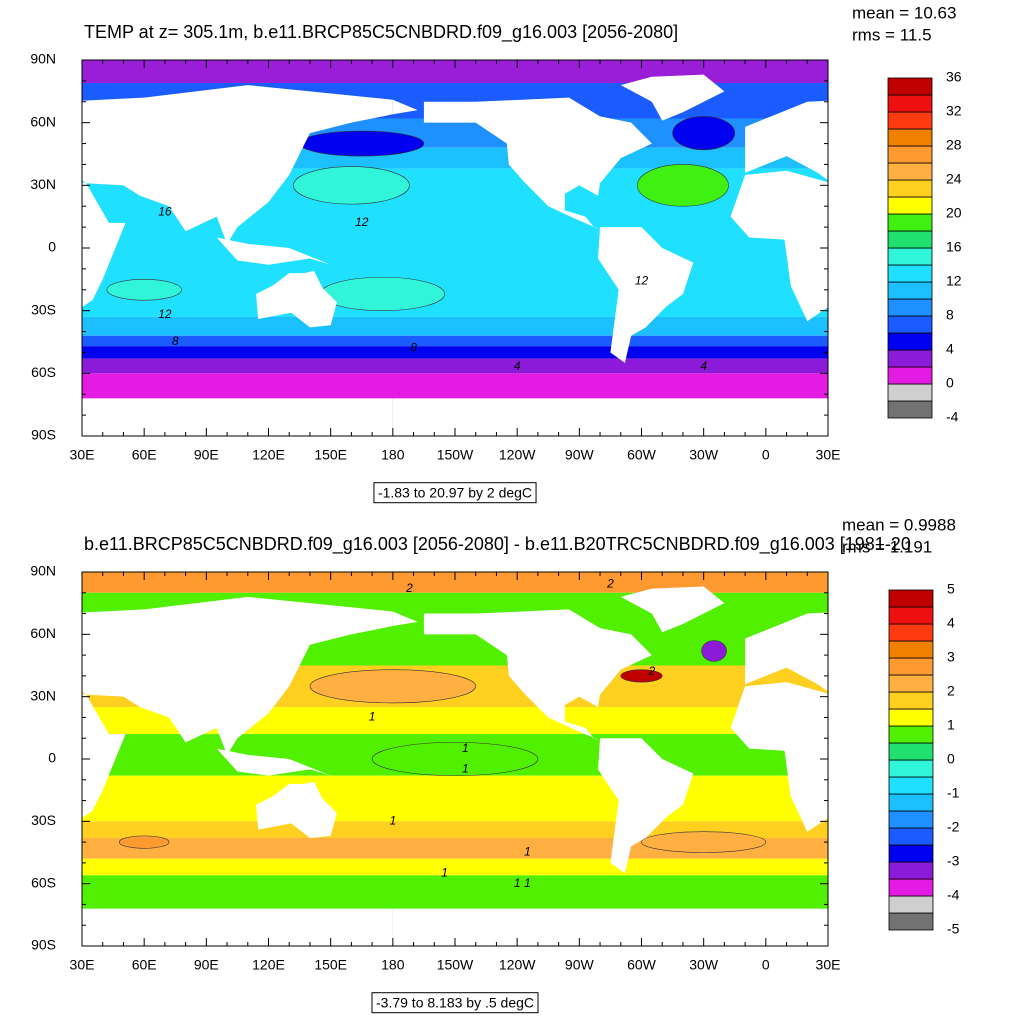  What do you see at coordinates (642, 455) in the screenshot?
I see `x-tick-label: 60W` at bounding box center [642, 455].